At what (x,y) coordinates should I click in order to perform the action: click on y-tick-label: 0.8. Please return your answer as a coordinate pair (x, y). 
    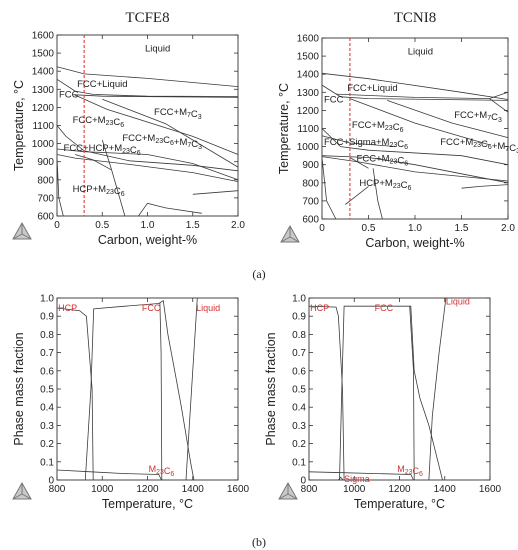
    Looking at the image, I should click on (299, 335).